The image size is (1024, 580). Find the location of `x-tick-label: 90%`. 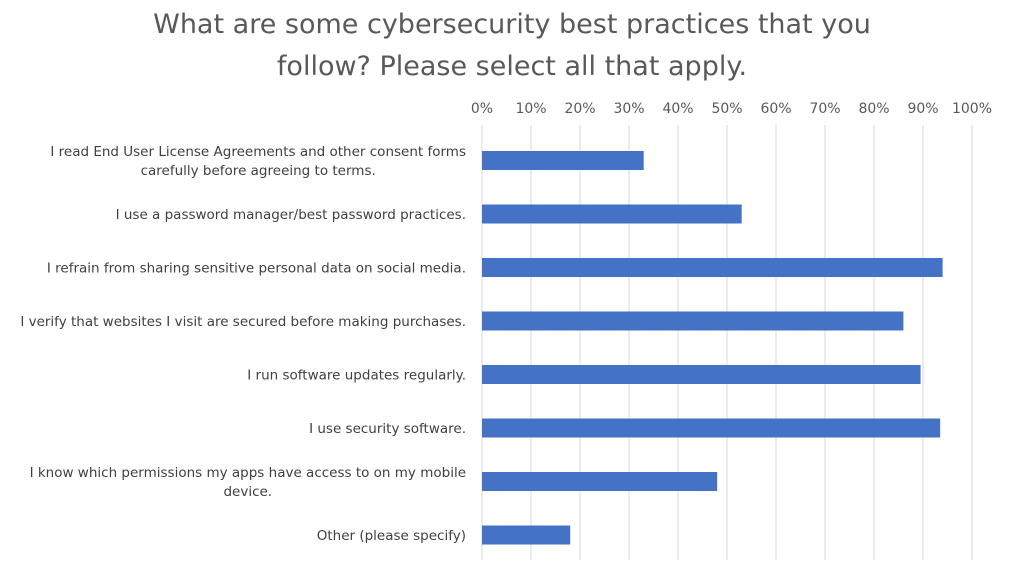

x-tick-label: 90% is located at coordinates (922, 109).